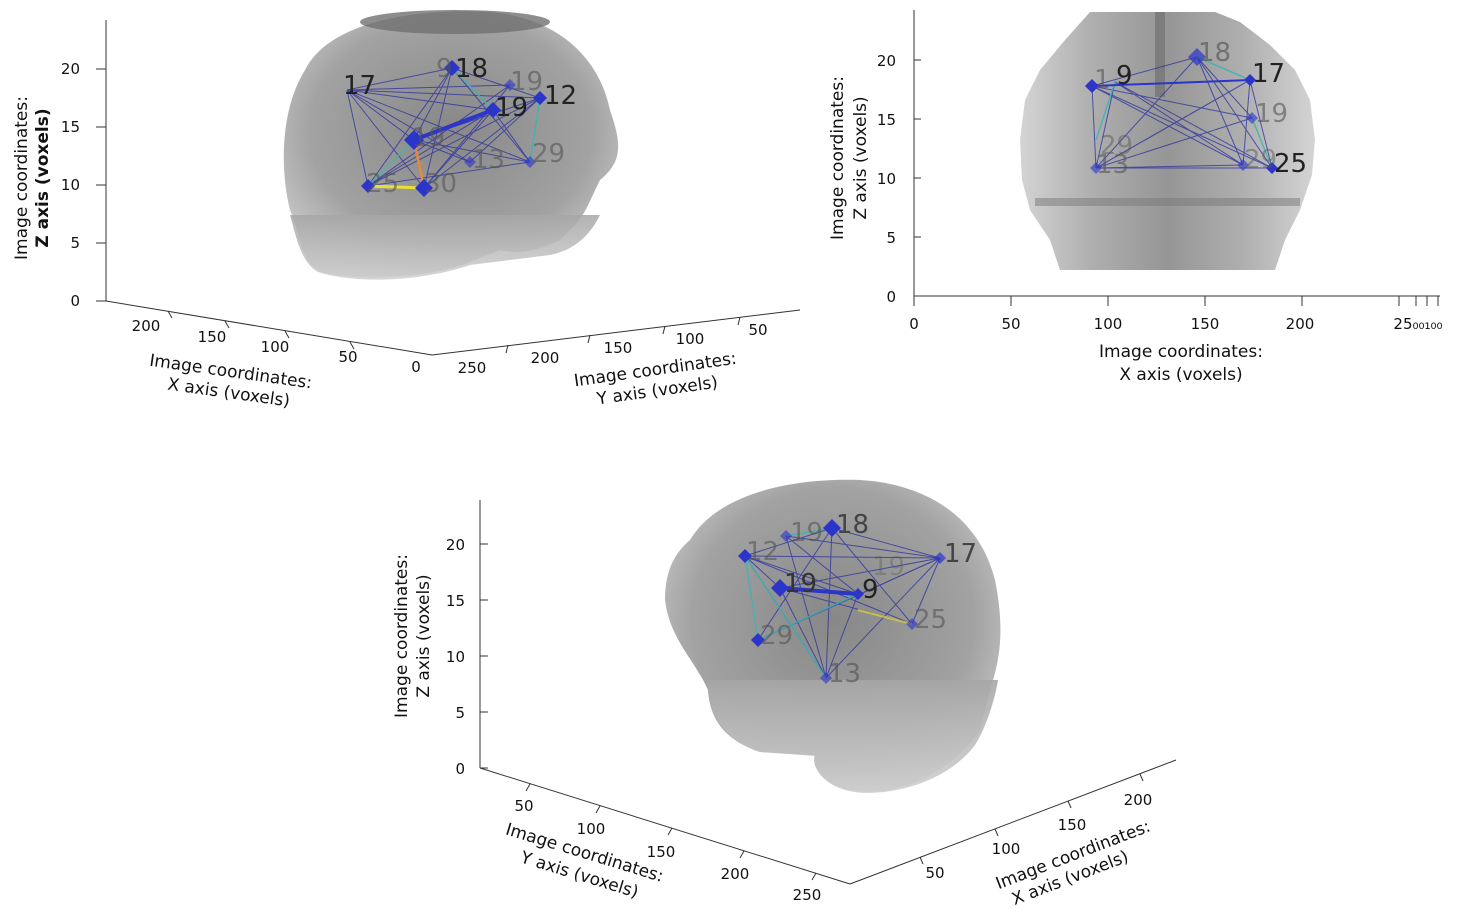  I want to click on node-label: 30, so click(440, 184).